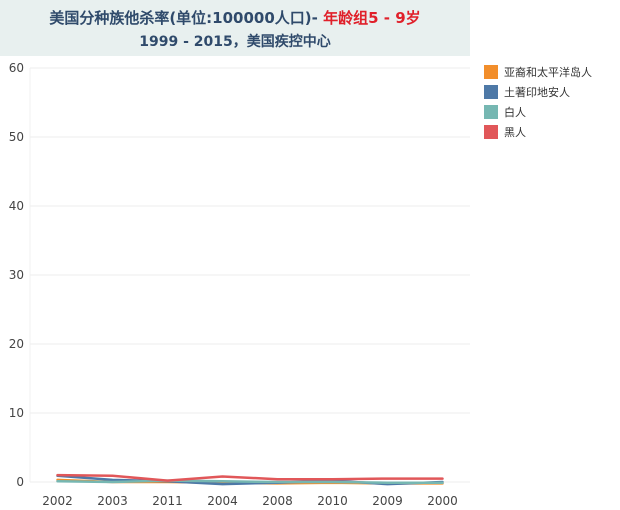 This screenshot has height=510, width=620. What do you see at coordinates (16, 68) in the screenshot?
I see `y-tick-label: 60` at bounding box center [16, 68].